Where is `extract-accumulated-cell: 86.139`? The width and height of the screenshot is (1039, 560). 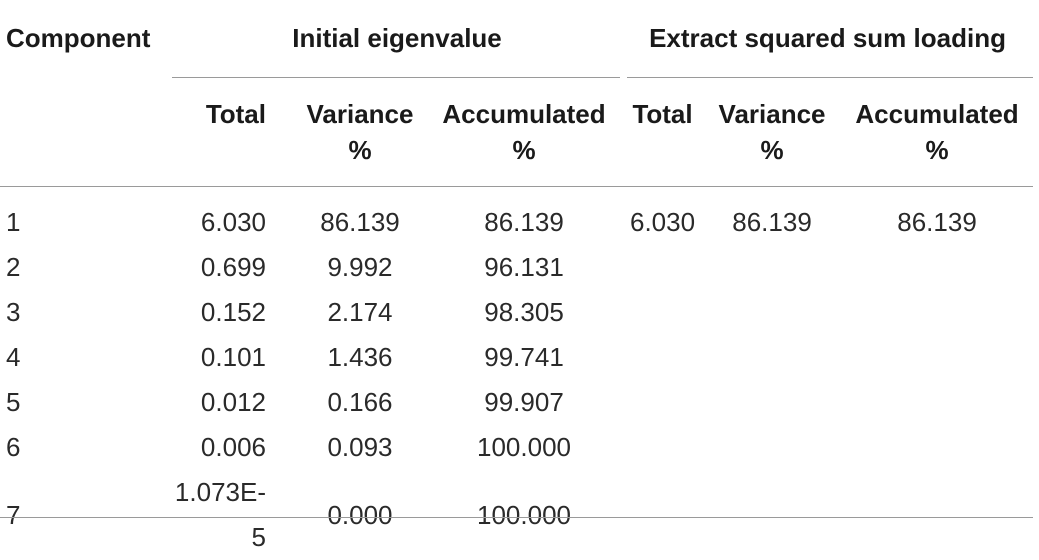
extract-accumulated-cell: 86.139 is located at coordinates (937, 222).